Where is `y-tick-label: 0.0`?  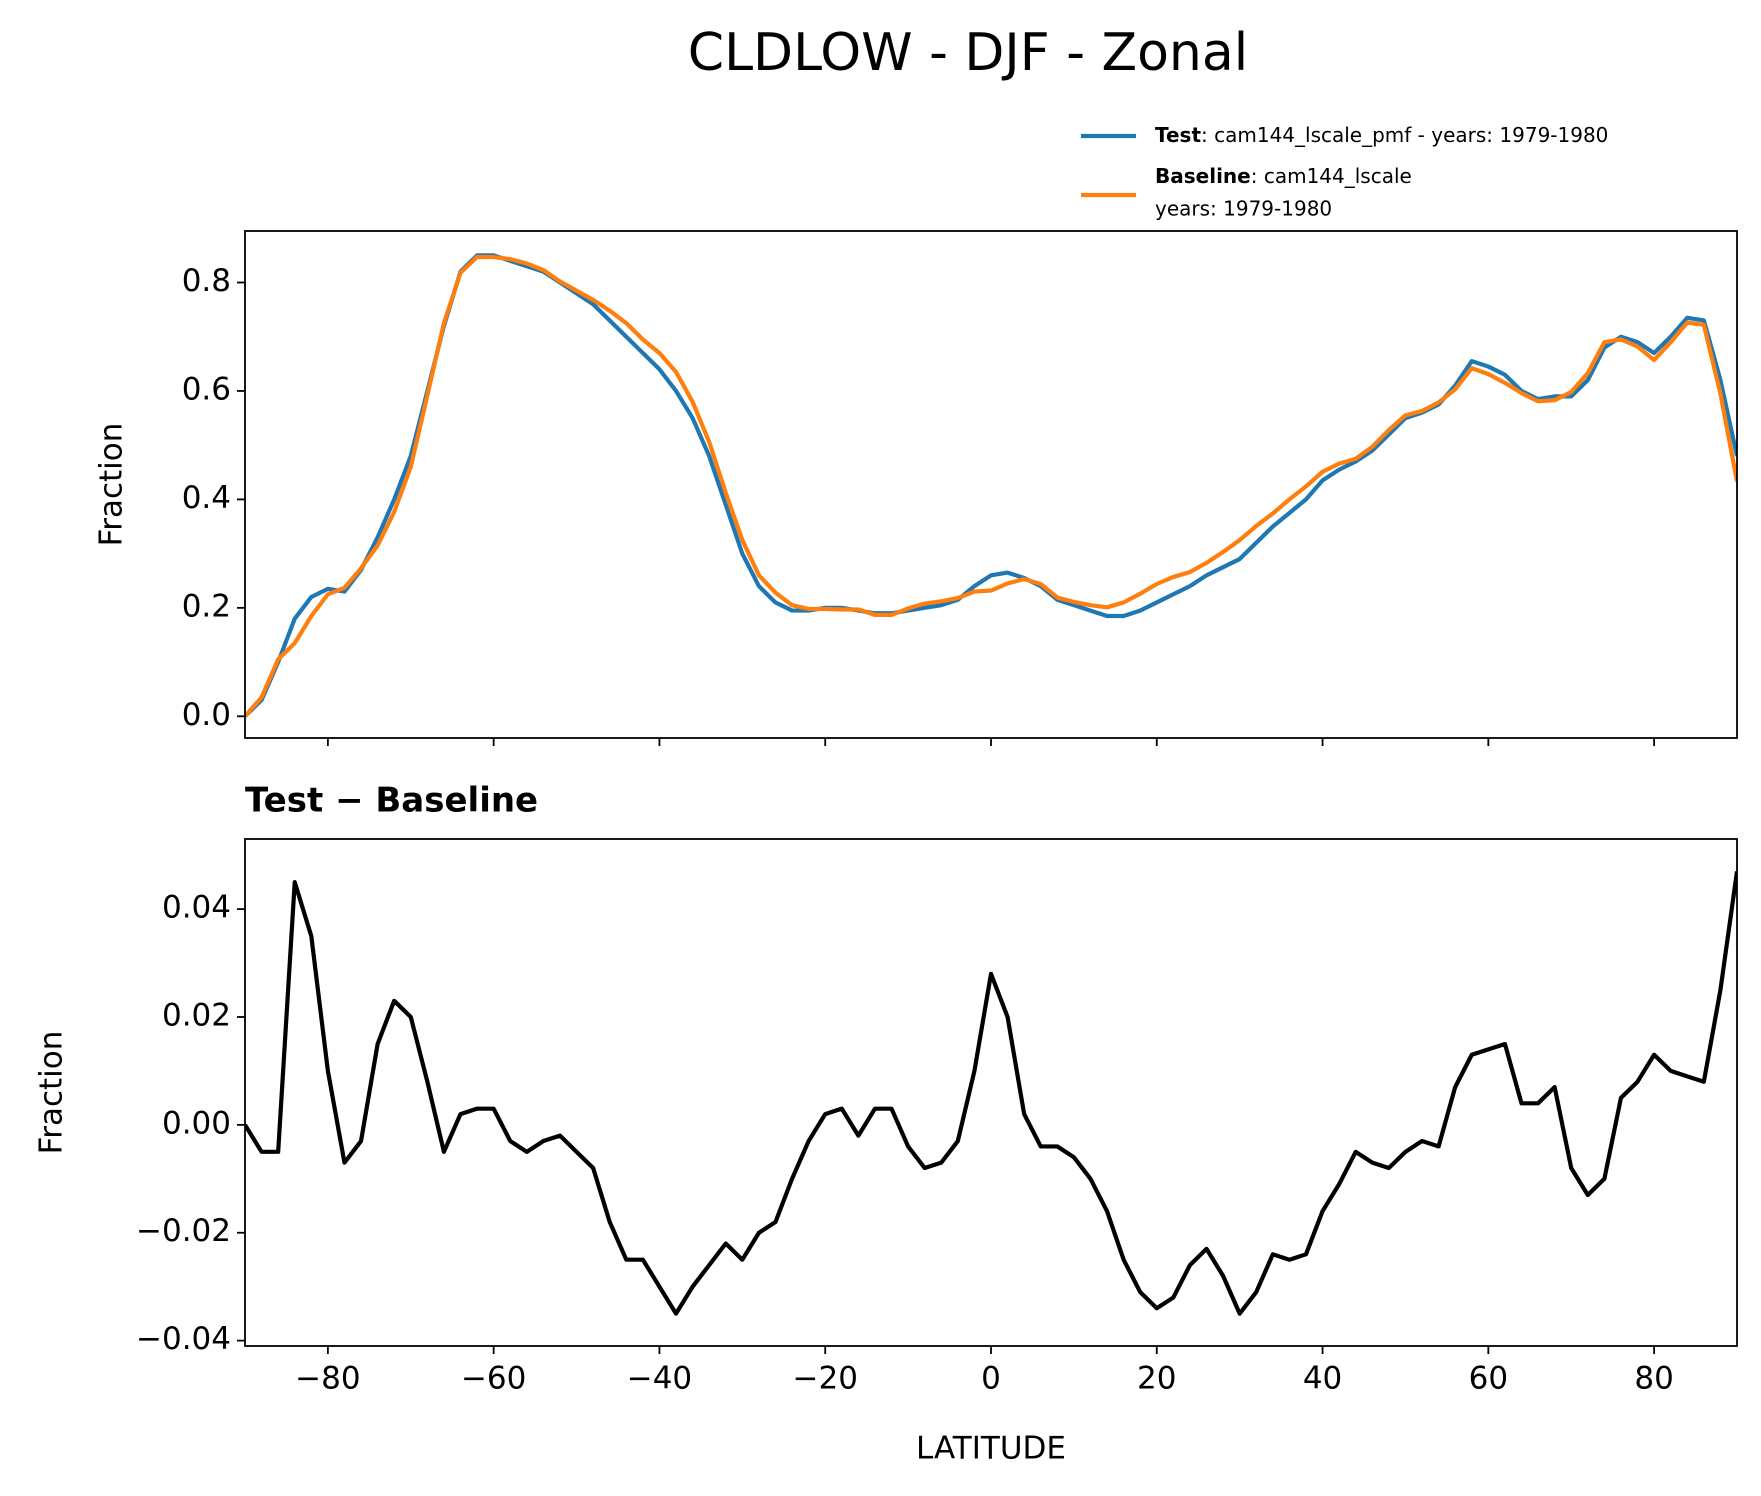 y-tick-label: 0.0 is located at coordinates (206, 715).